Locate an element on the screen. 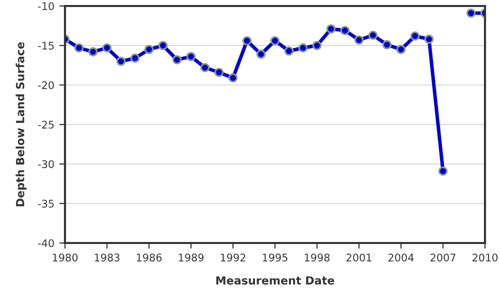 The image size is (500, 300). y-tick-label: -30 is located at coordinates (46, 164).